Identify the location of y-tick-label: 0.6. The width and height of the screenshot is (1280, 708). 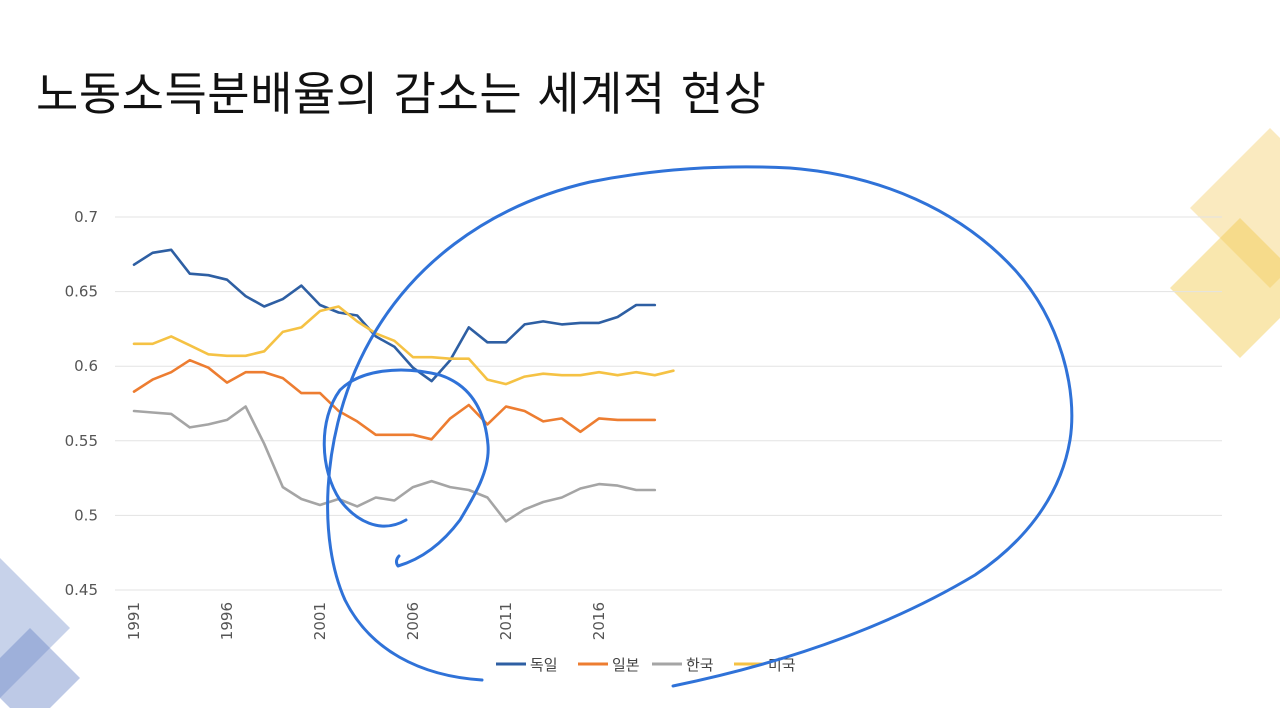
(86, 366).